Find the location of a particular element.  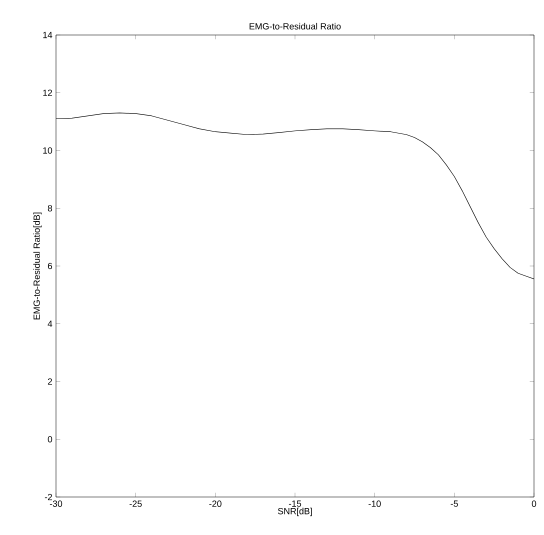

y-tick-label: 2 is located at coordinates (50, 381).